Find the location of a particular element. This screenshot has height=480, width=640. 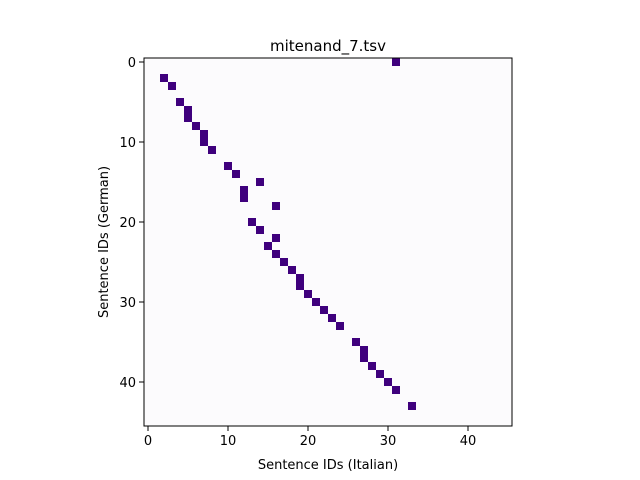

x-axis-ticks: 0 10 20 30 40 is located at coordinates (310, 437).